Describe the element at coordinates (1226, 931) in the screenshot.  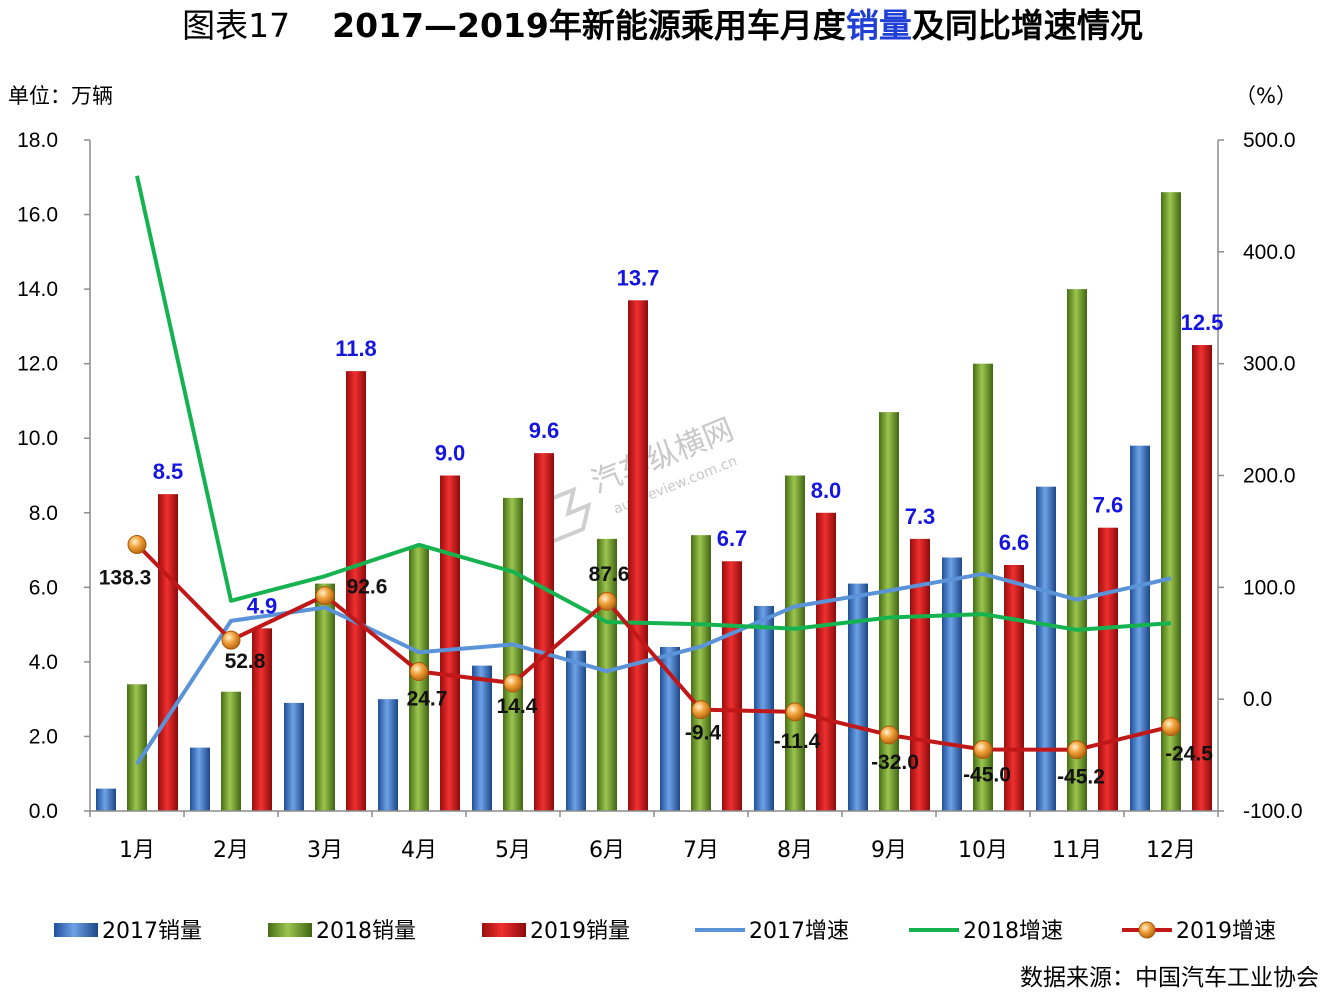
I see `legend-label: 2019增速` at that location.